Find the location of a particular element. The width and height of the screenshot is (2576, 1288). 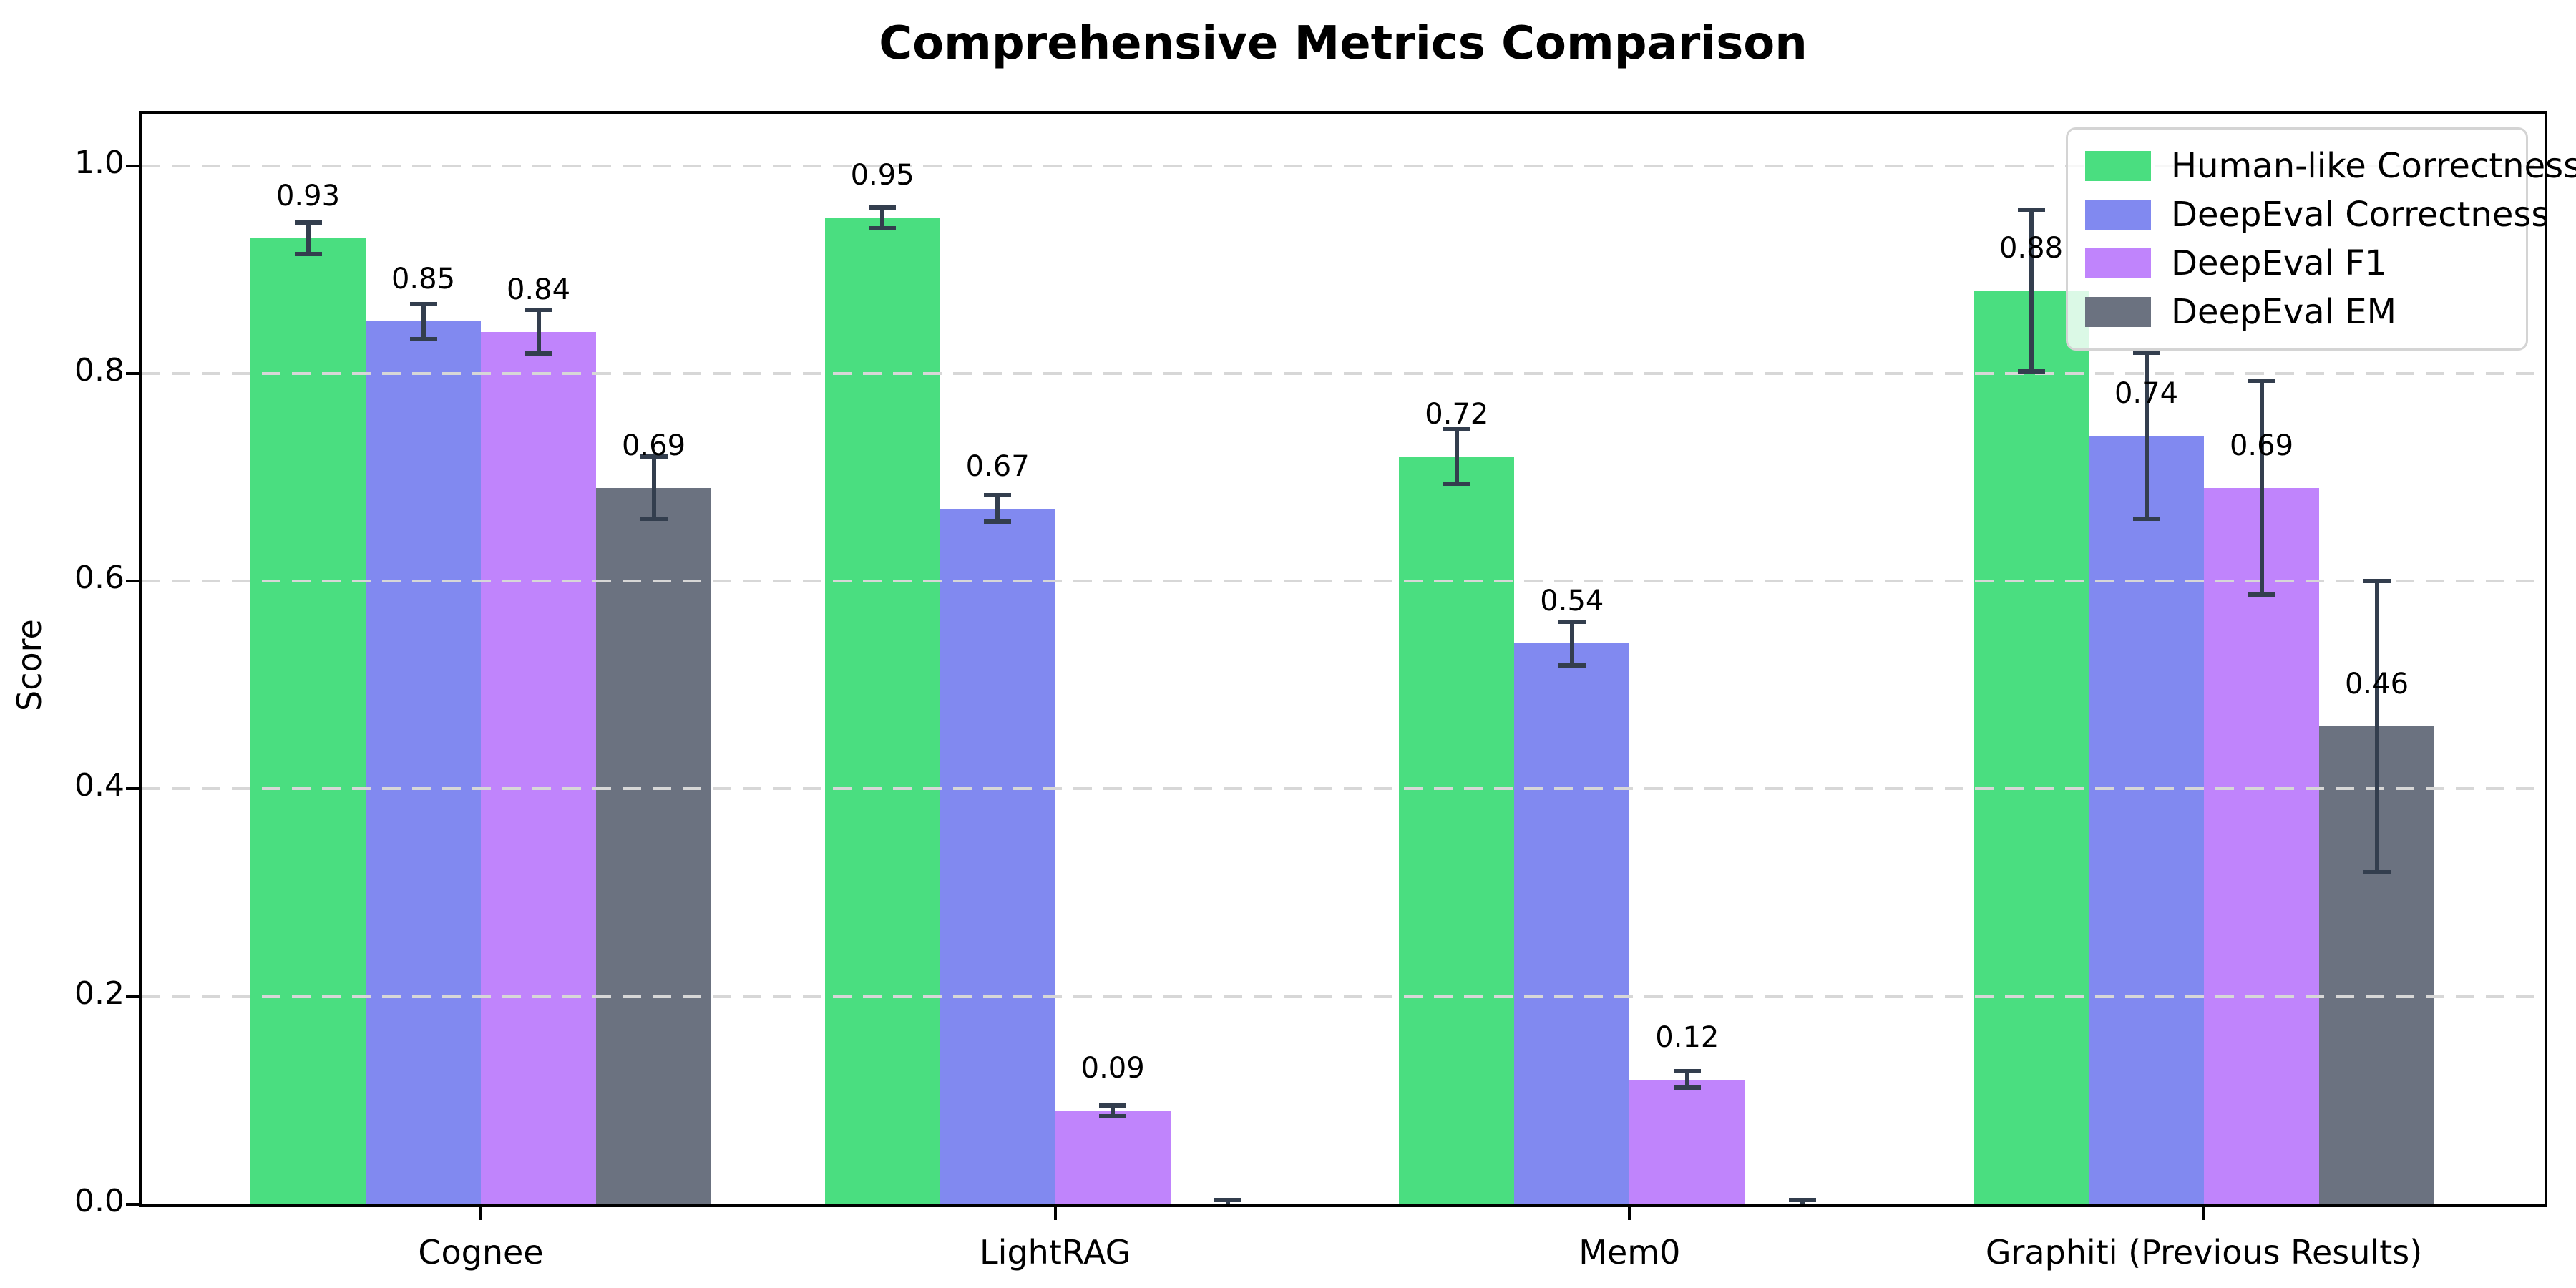

legend-label: DeepEval F1 is located at coordinates (2279, 263).